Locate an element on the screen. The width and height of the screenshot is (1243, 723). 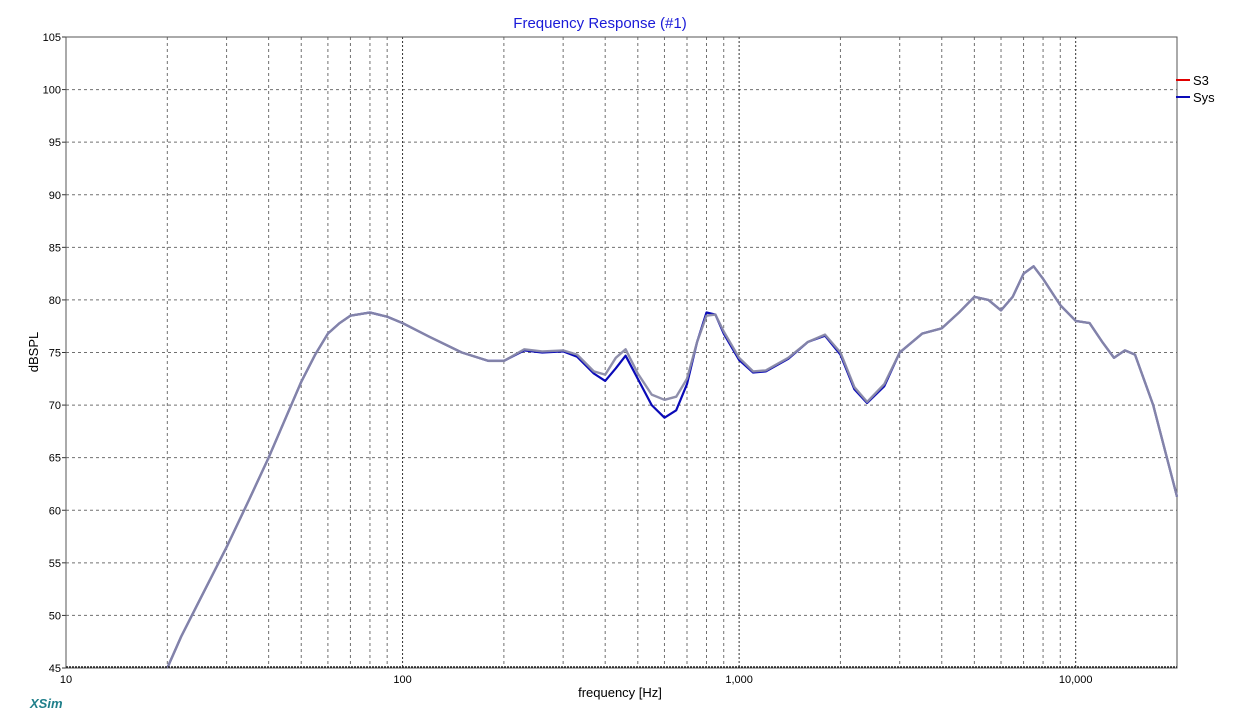
legend-label: Sys is located at coordinates (1204, 97).